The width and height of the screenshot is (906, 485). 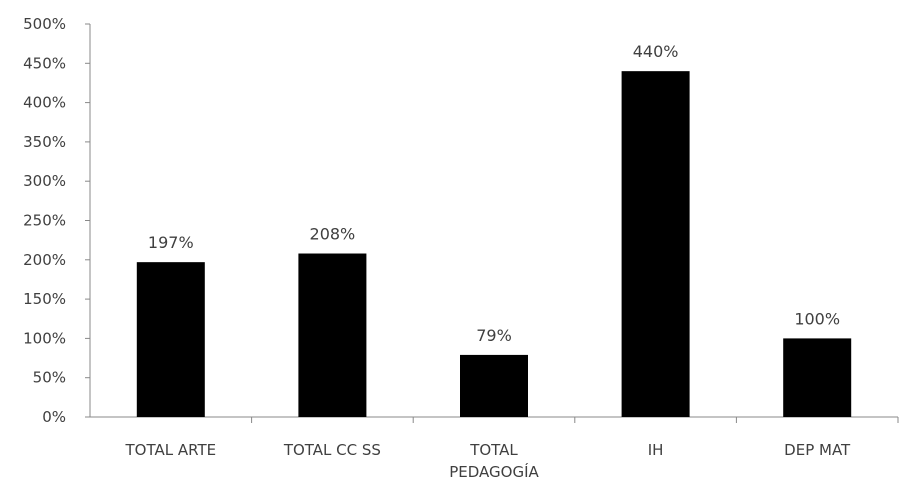 What do you see at coordinates (54, 417) in the screenshot?
I see `y-tick-label: 0%` at bounding box center [54, 417].